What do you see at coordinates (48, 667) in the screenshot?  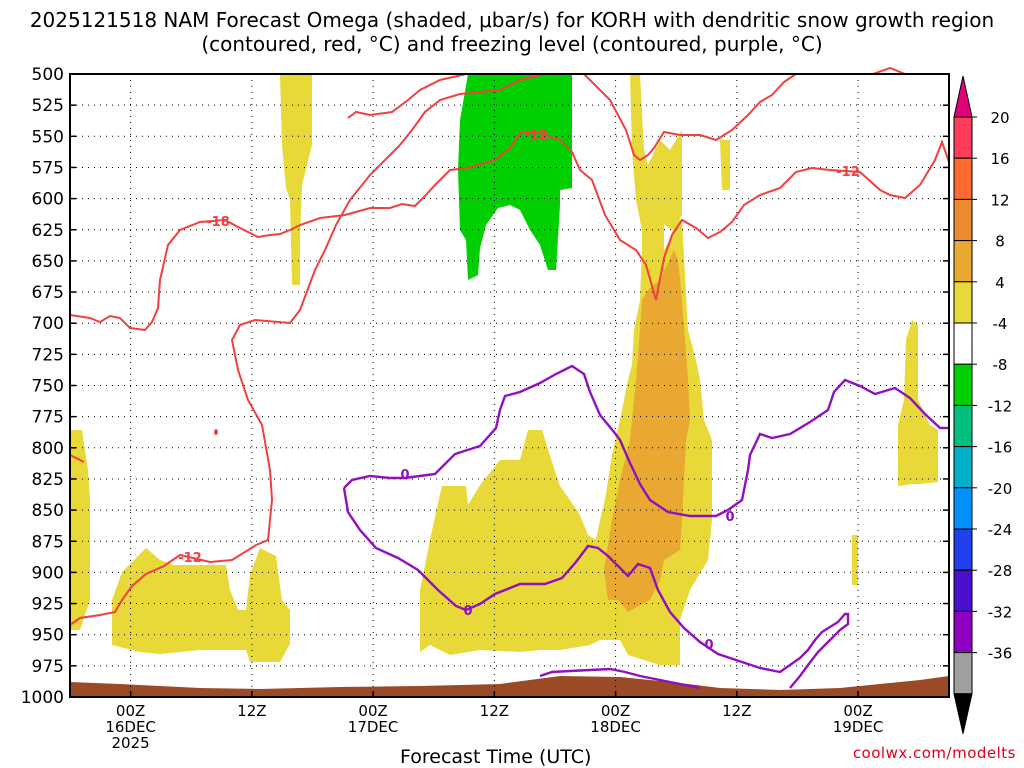 I see `y-tick-label: 975` at bounding box center [48, 667].